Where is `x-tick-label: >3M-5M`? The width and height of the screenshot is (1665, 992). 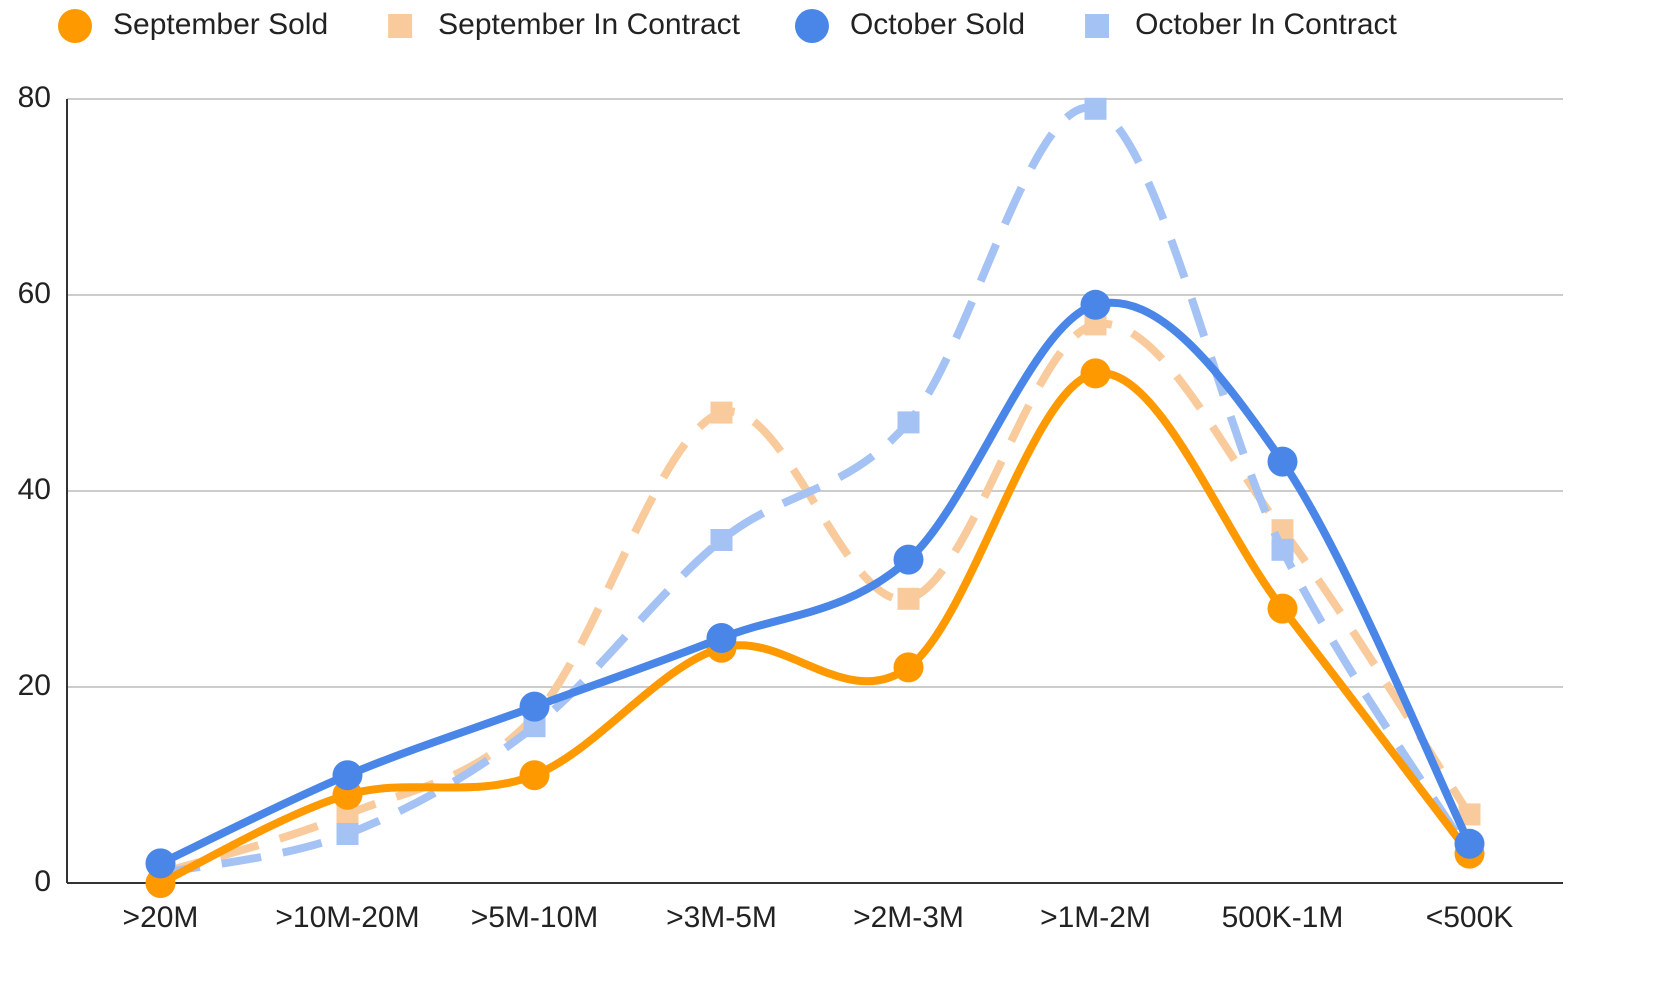
x-tick-label: >3M-5M is located at coordinates (721, 917).